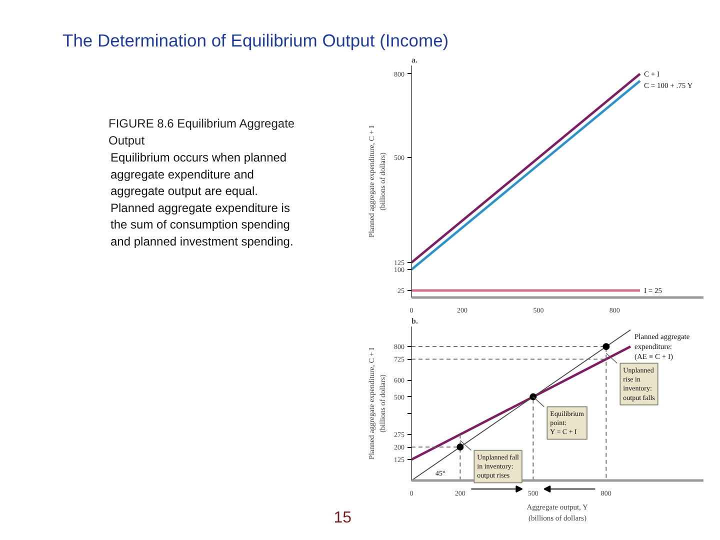 The height and width of the screenshot is (540, 720). I want to click on text: 15, so click(343, 518).